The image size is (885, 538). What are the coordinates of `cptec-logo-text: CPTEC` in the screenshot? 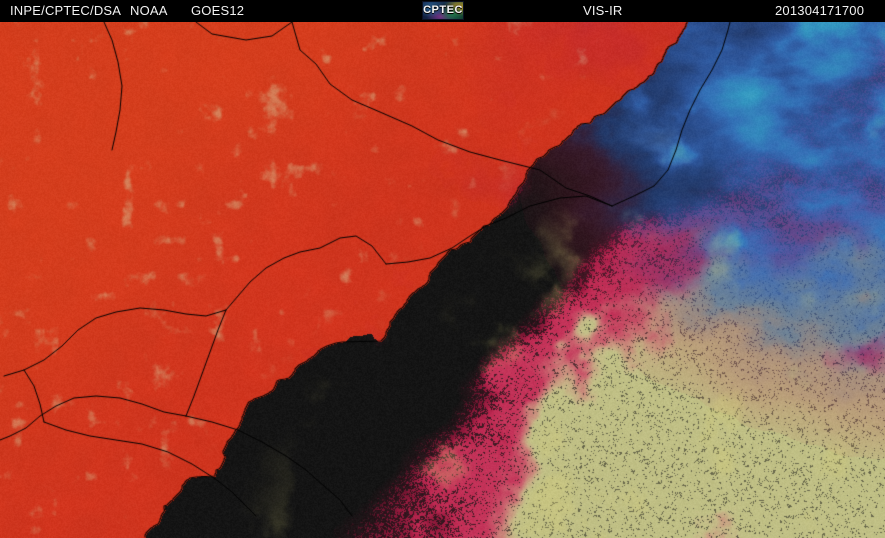 It's located at (443, 10).